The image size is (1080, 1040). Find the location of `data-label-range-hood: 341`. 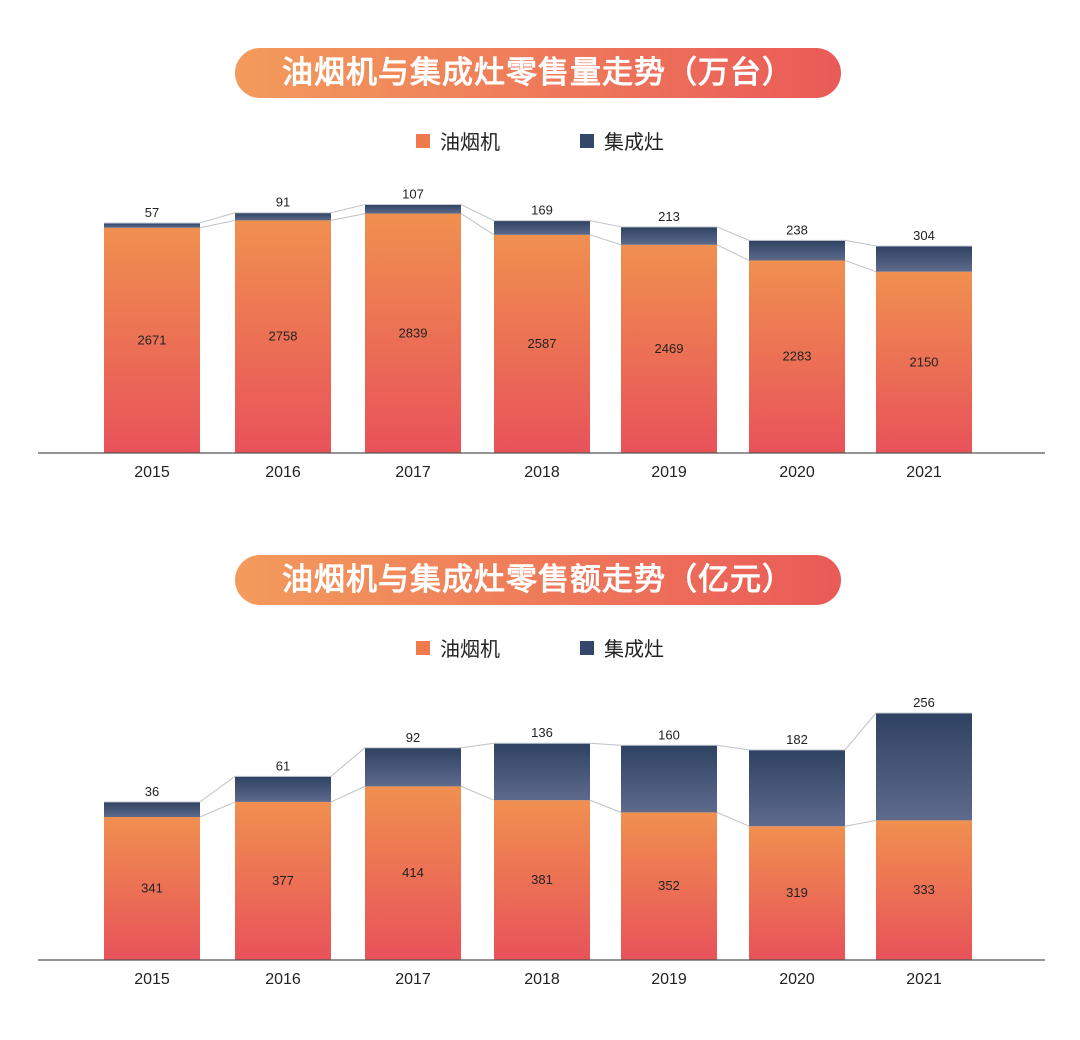

data-label-range-hood: 341 is located at coordinates (152, 888).